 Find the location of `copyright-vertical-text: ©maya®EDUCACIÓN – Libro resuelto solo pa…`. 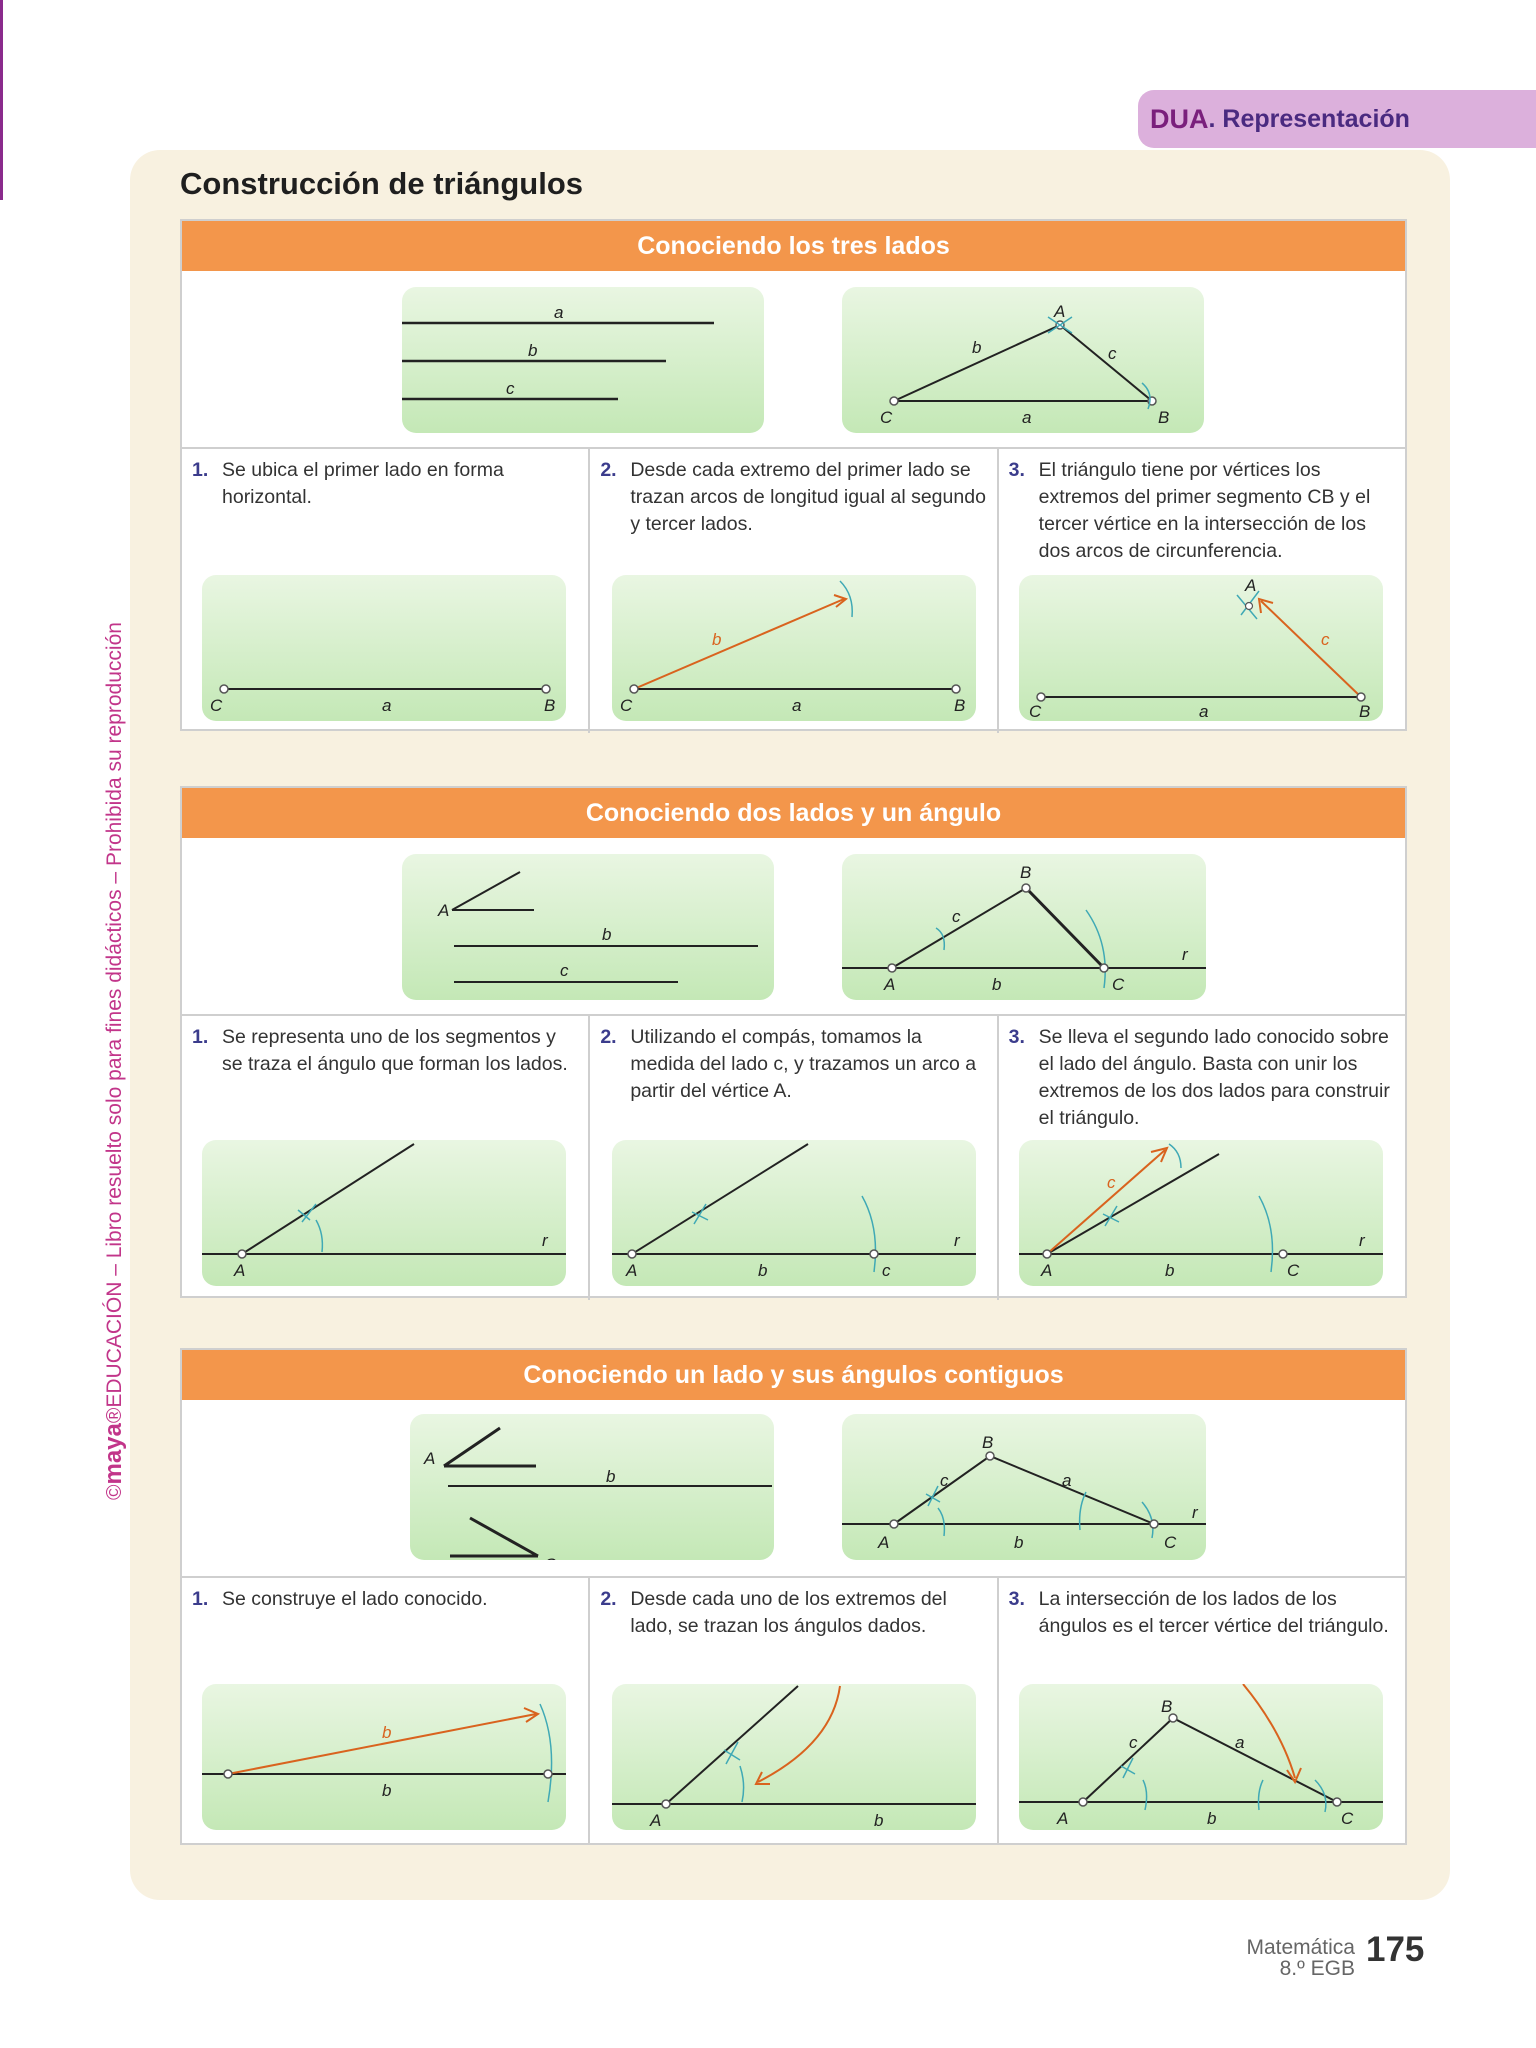

copyright-vertical-text: ©maya®EDUCACIÓN – Libro resuelto solo pa… is located at coordinates (114, 1020).